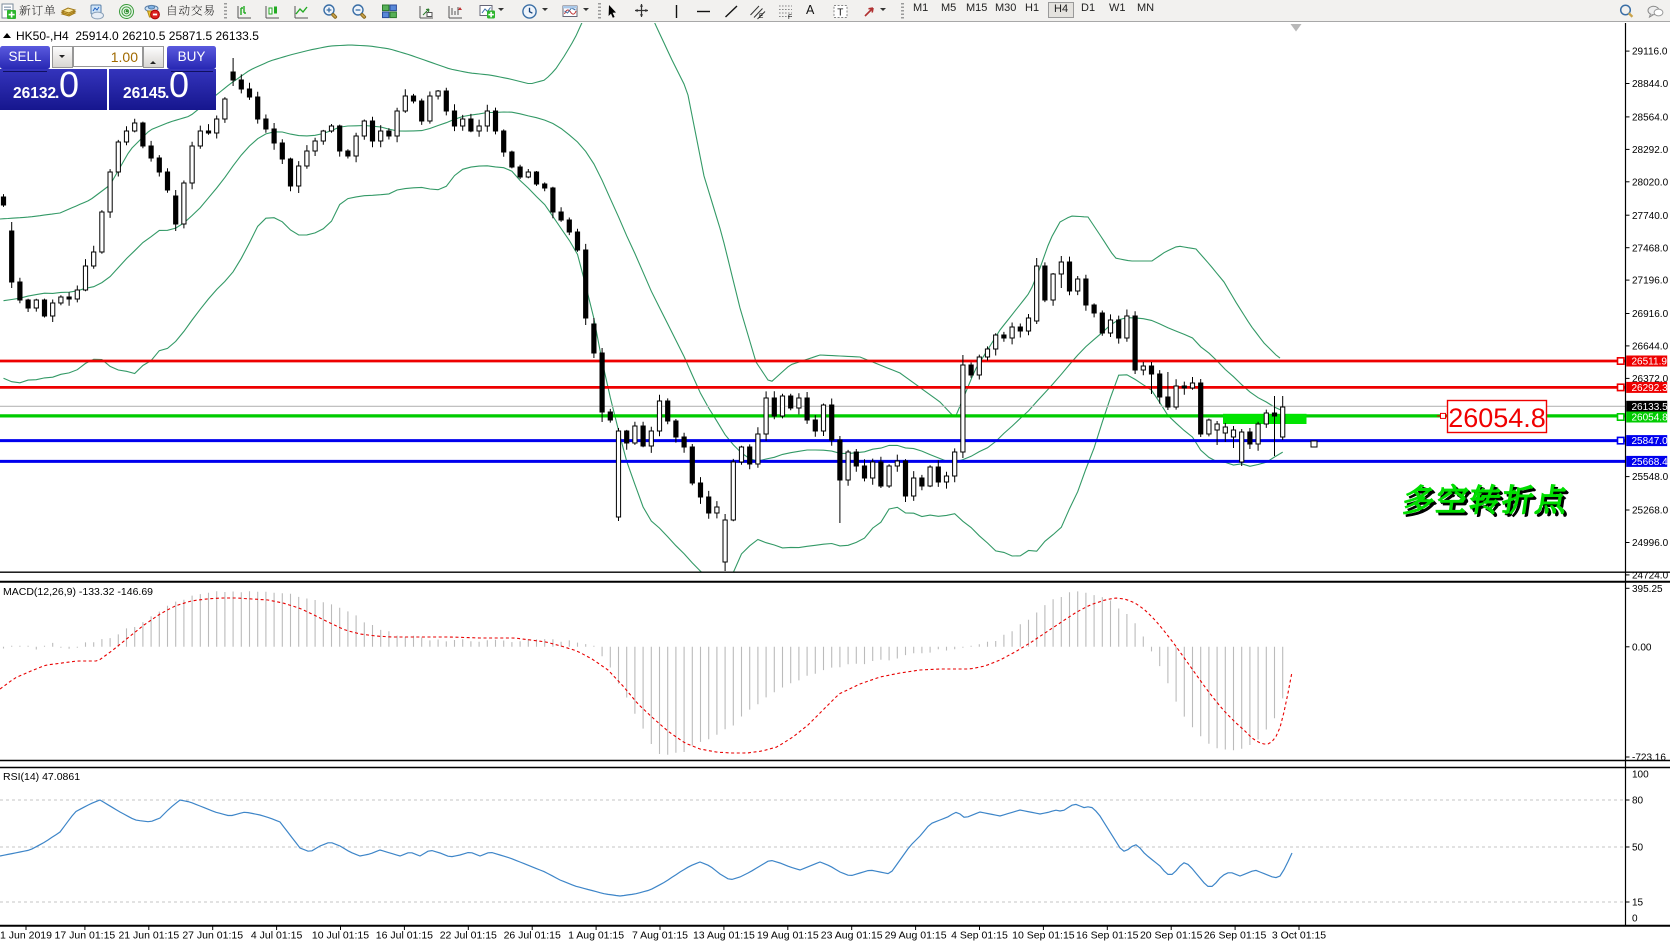 This screenshot has width=1670, height=941. Describe the element at coordinates (277, 935) in the screenshot. I see `svg-text: 4 Jul 01:15` at that location.